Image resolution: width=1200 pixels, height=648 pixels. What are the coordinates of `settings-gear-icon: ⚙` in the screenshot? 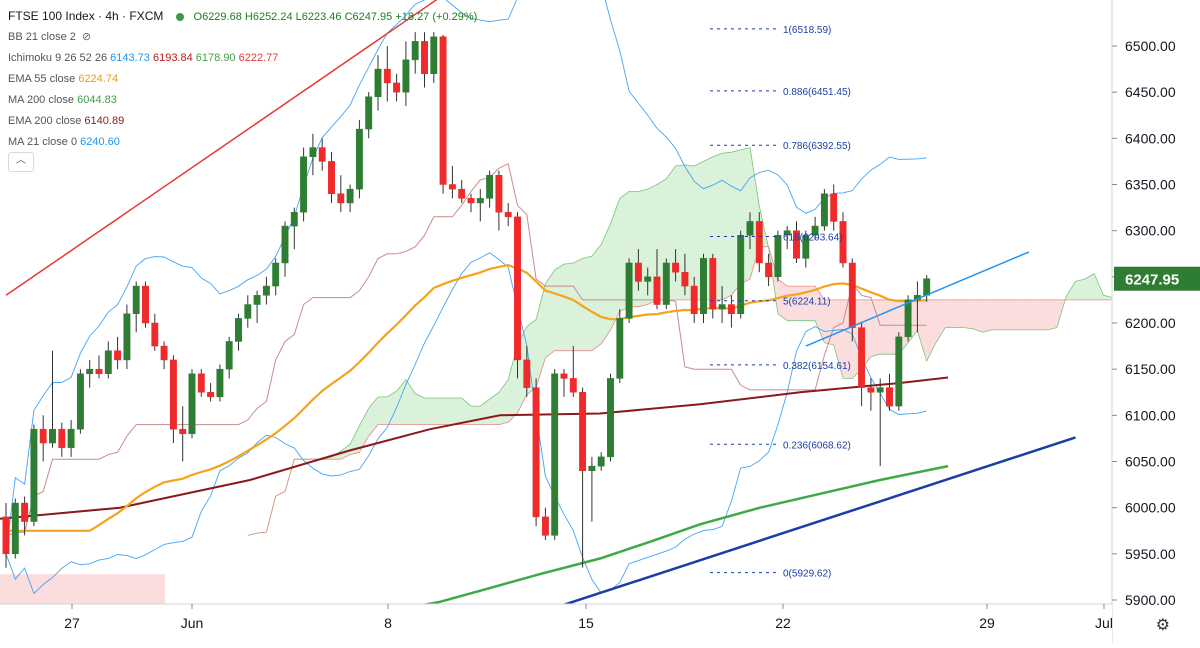 It's located at (1162, 625).